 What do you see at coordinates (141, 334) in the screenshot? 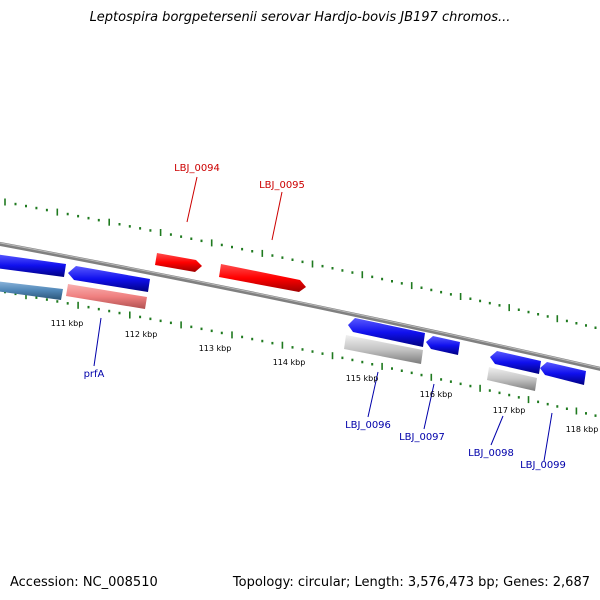
I see `scale-label-112-kbp: 112 kbp` at bounding box center [141, 334].